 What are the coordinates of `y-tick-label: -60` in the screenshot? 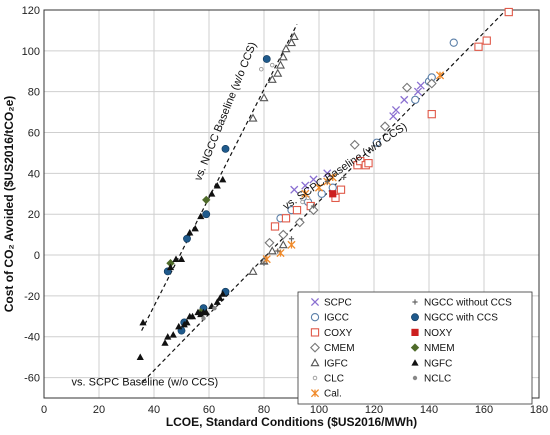 It's located at (32, 379).